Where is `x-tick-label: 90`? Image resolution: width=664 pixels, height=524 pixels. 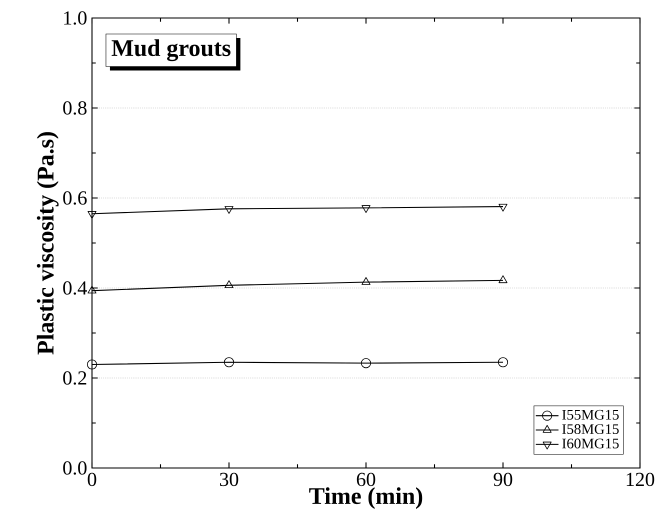
x-tick-label: 90 is located at coordinates (503, 479).